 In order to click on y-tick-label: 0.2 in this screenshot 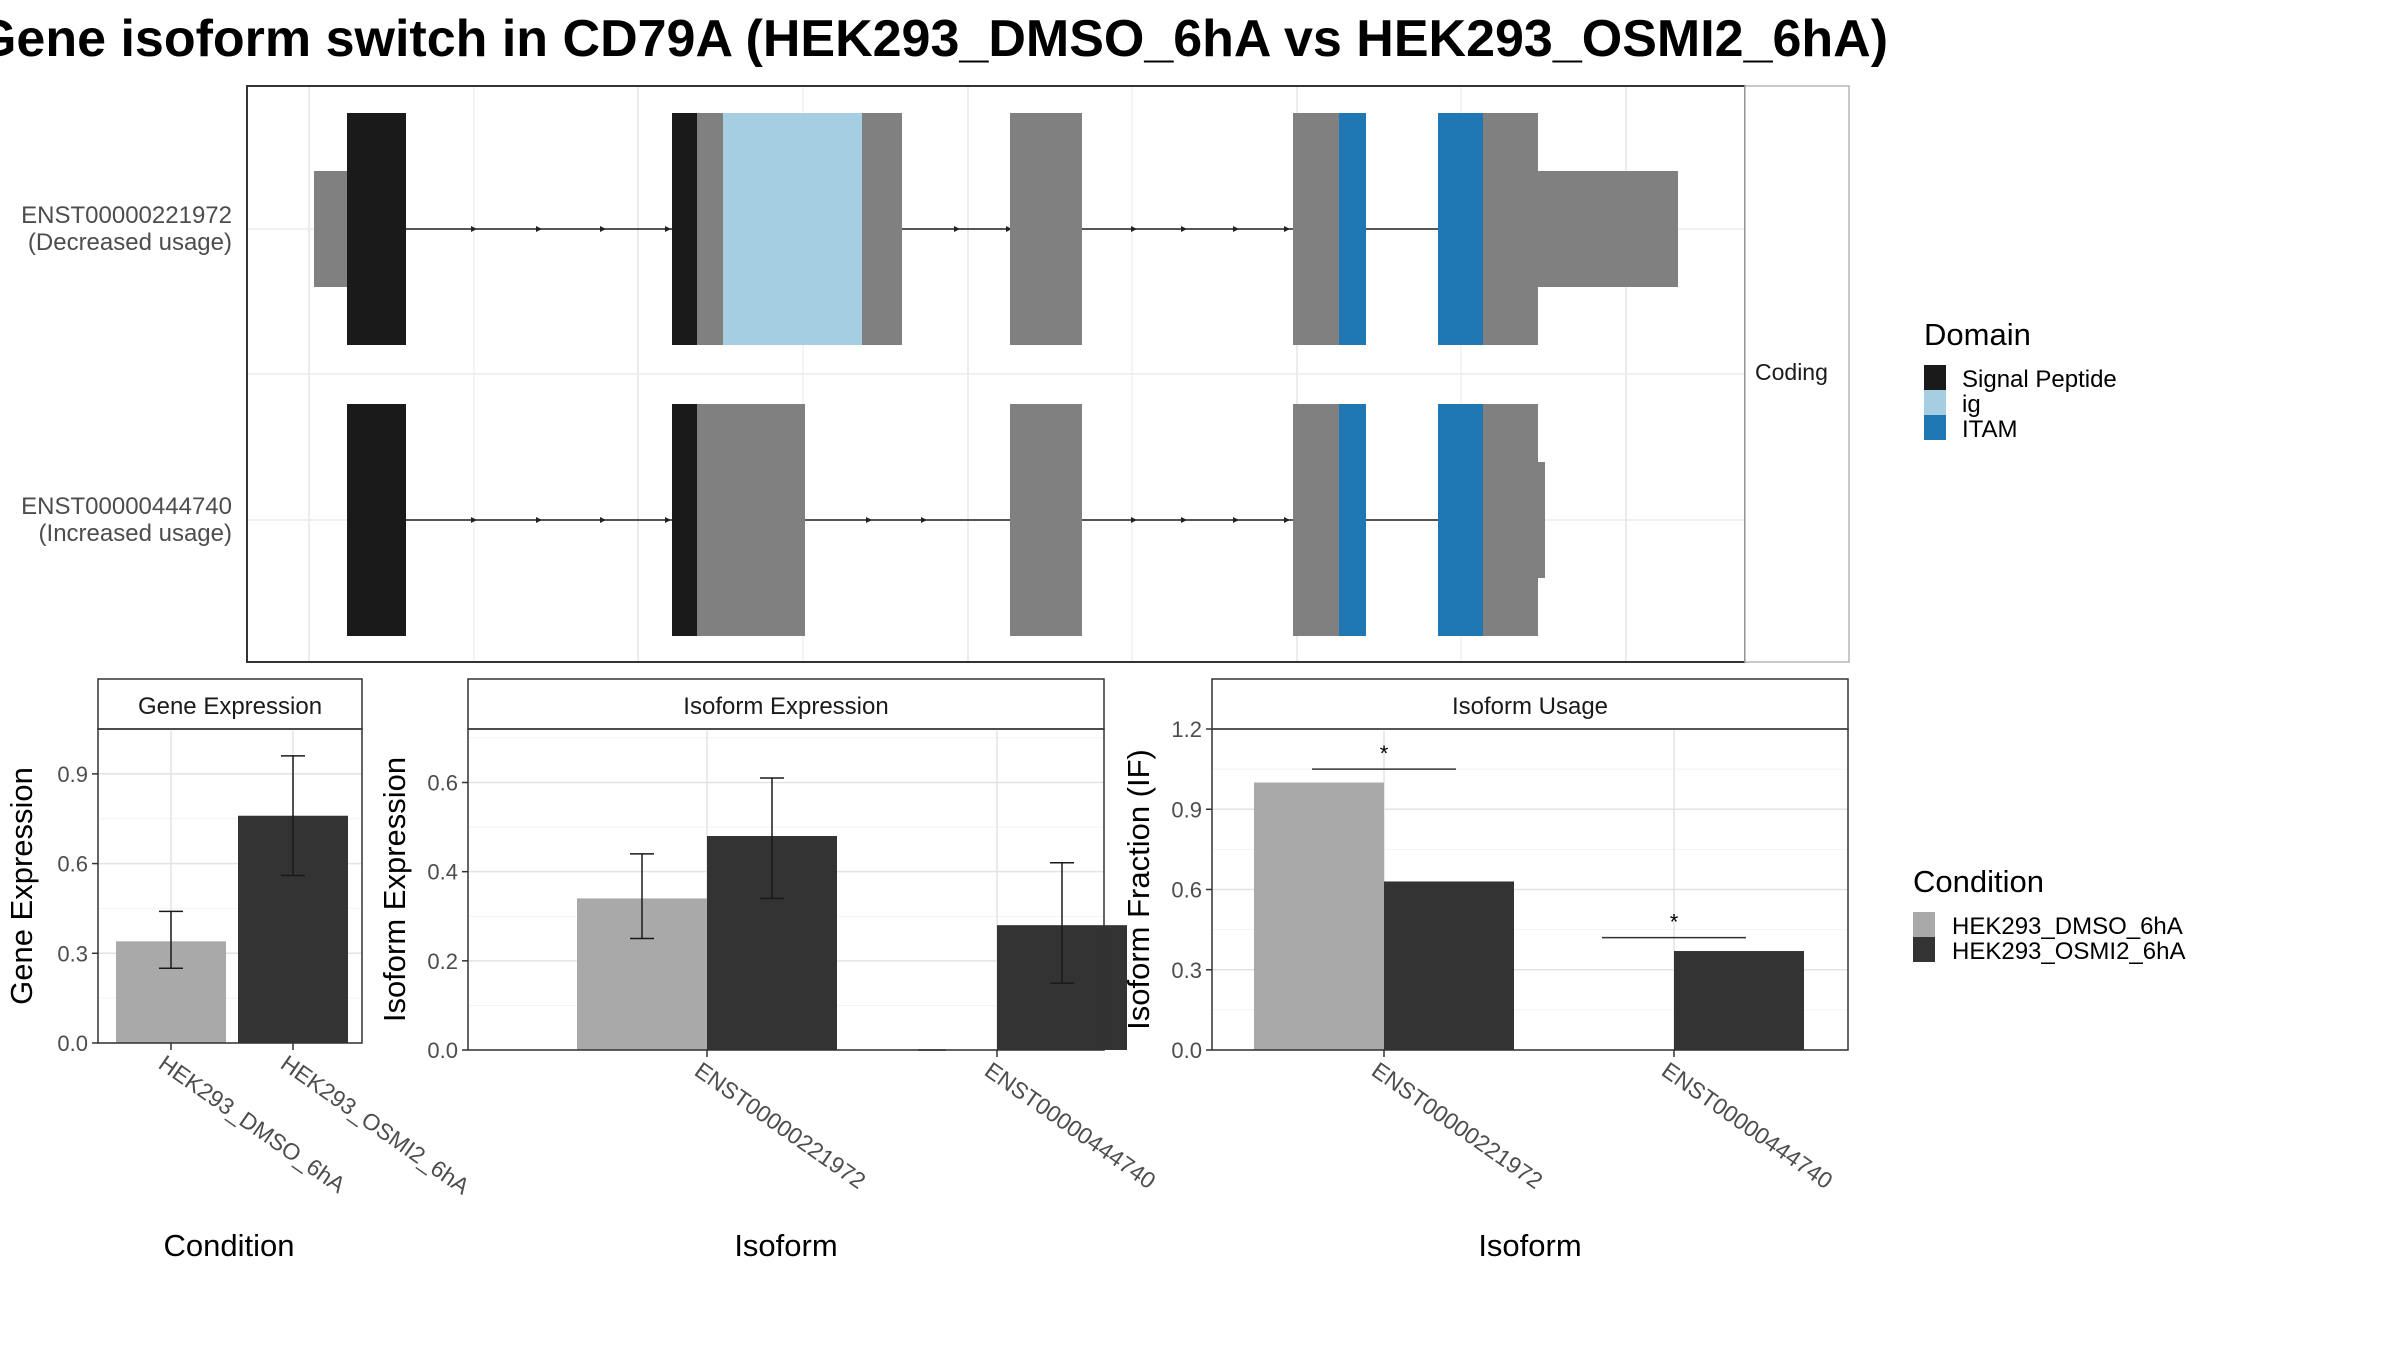, I will do `click(442, 961)`.